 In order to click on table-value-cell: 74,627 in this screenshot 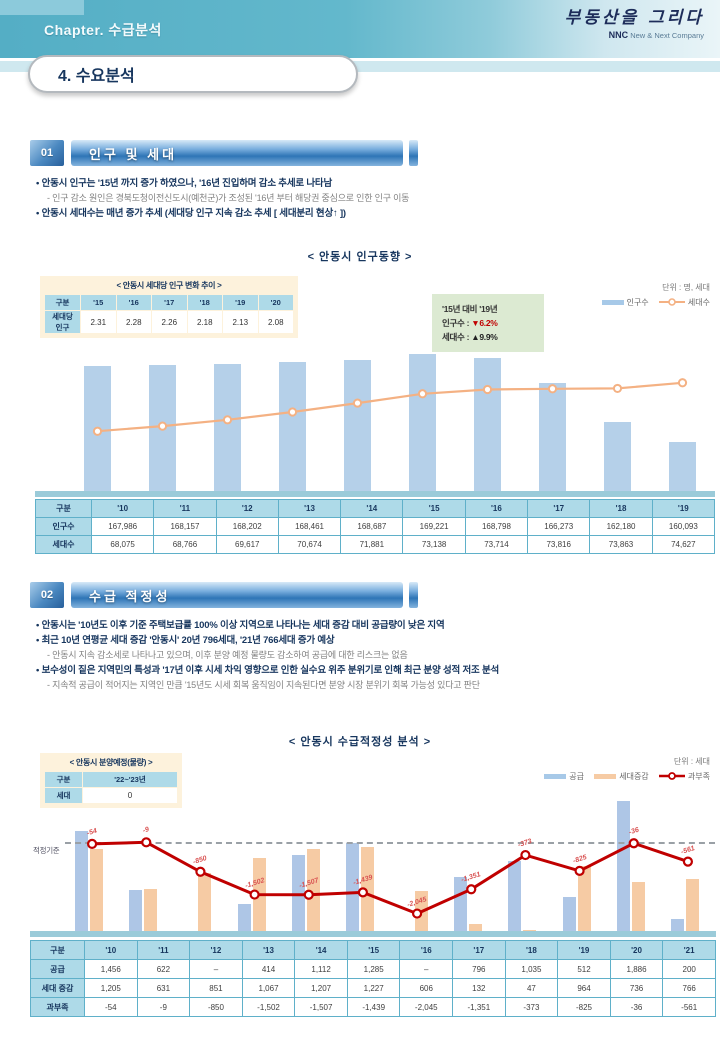, I will do `click(683, 544)`.